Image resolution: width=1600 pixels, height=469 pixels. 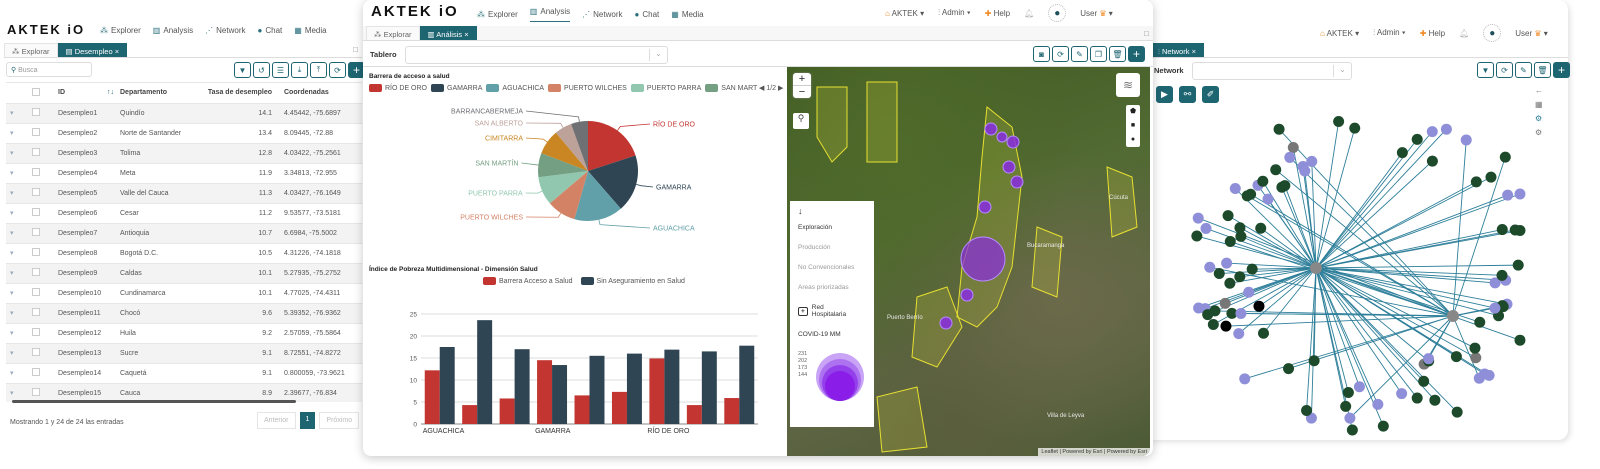 What do you see at coordinates (86, 93) in the screenshot?
I see `col-id: ID ↑↓` at bounding box center [86, 93].